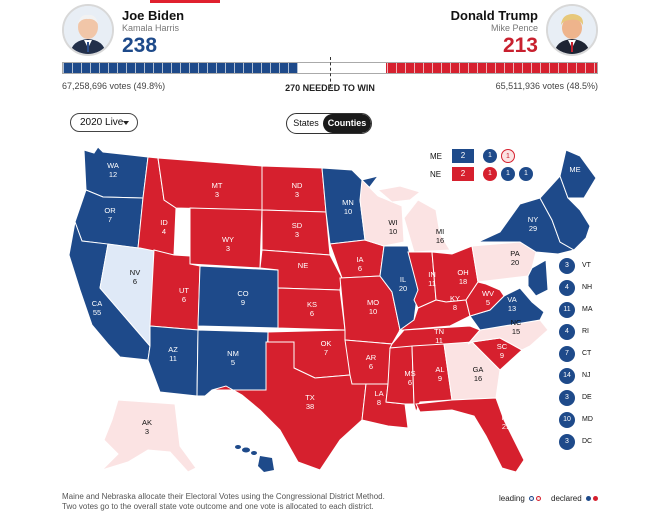 The image size is (650, 522). Describe the element at coordinates (436, 174) in the screenshot. I see `split-NE-code: NE` at that location.